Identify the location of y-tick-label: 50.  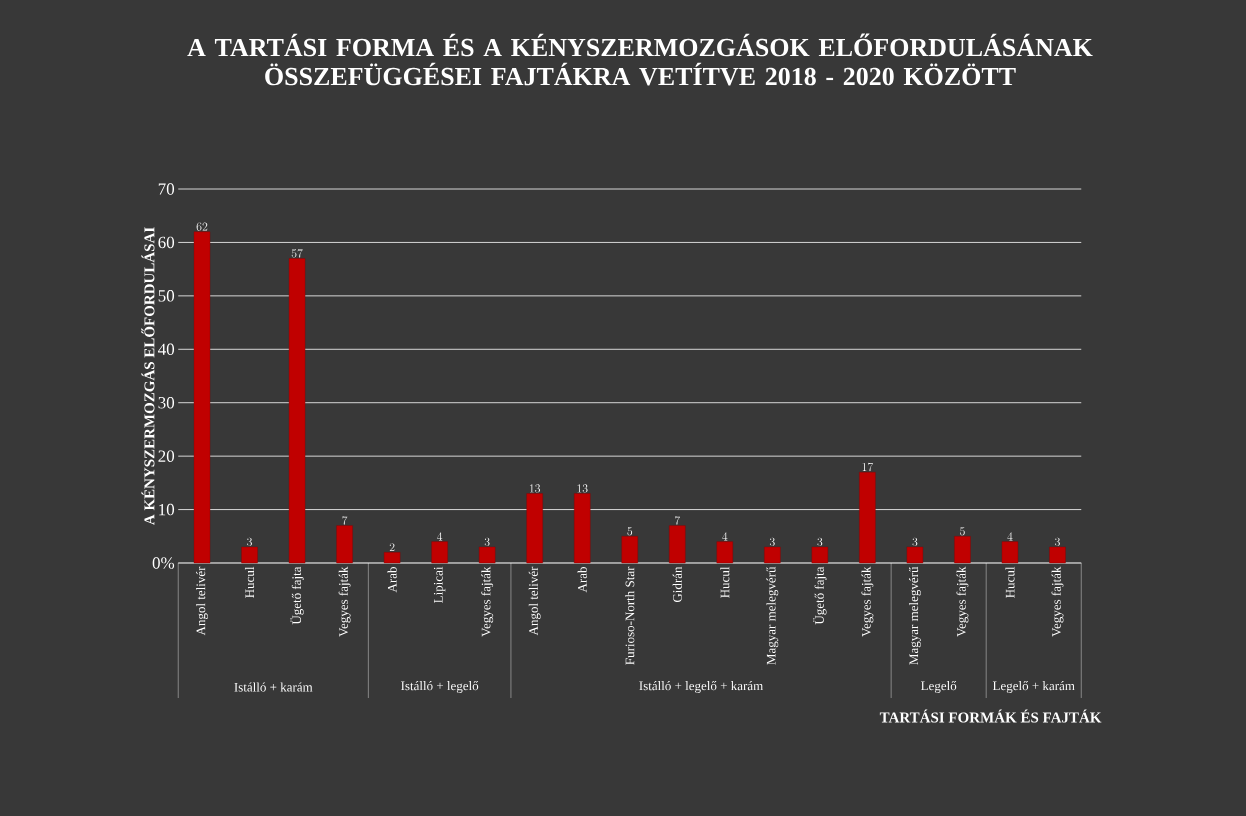
(166, 296).